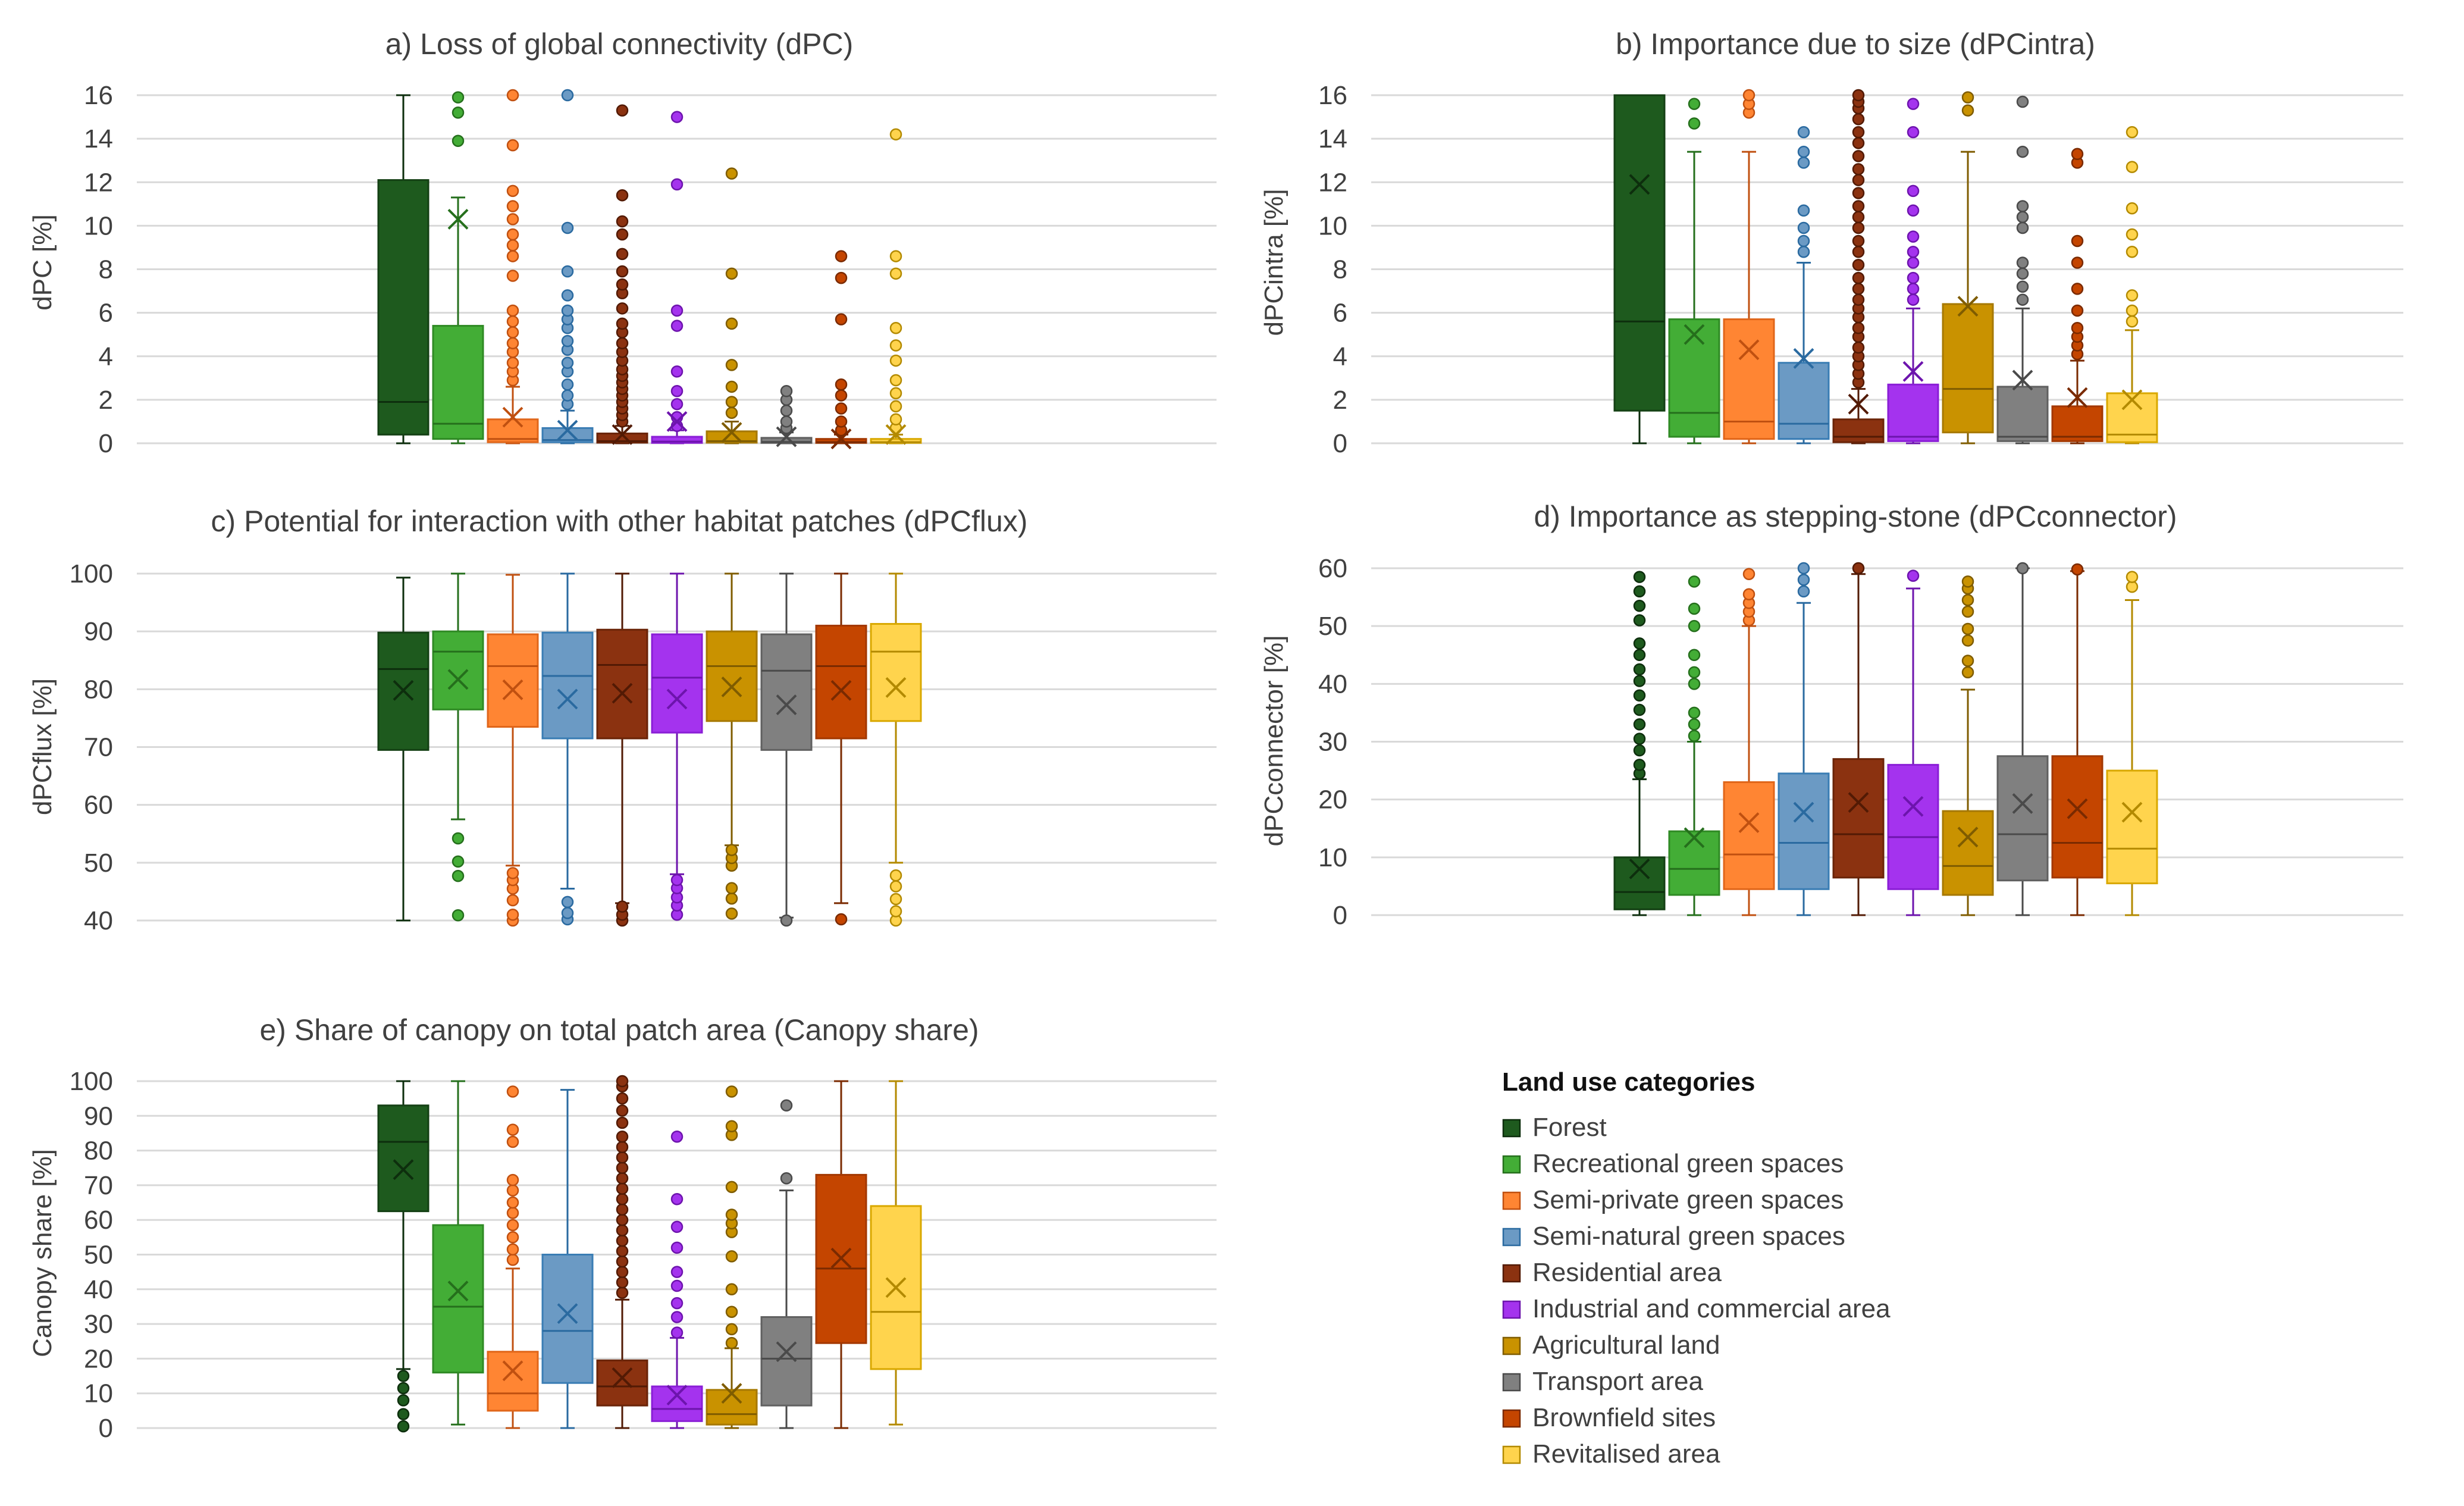 This screenshot has height=1506, width=2464. What do you see at coordinates (42, 746) in the screenshot?
I see `panel-c-ylabel: dPCflux [%]` at bounding box center [42, 746].